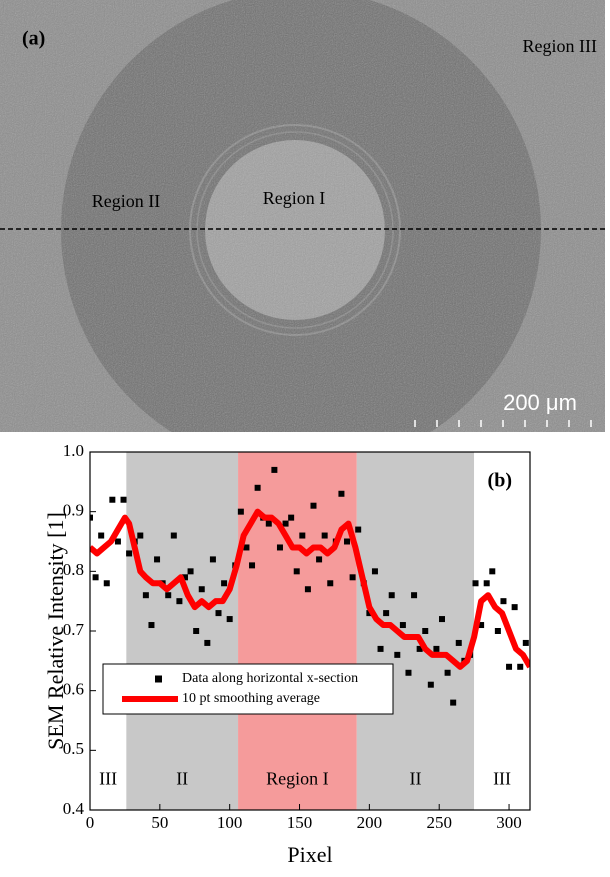  I want to click on x-axis-label: Pixel, so click(309, 854).